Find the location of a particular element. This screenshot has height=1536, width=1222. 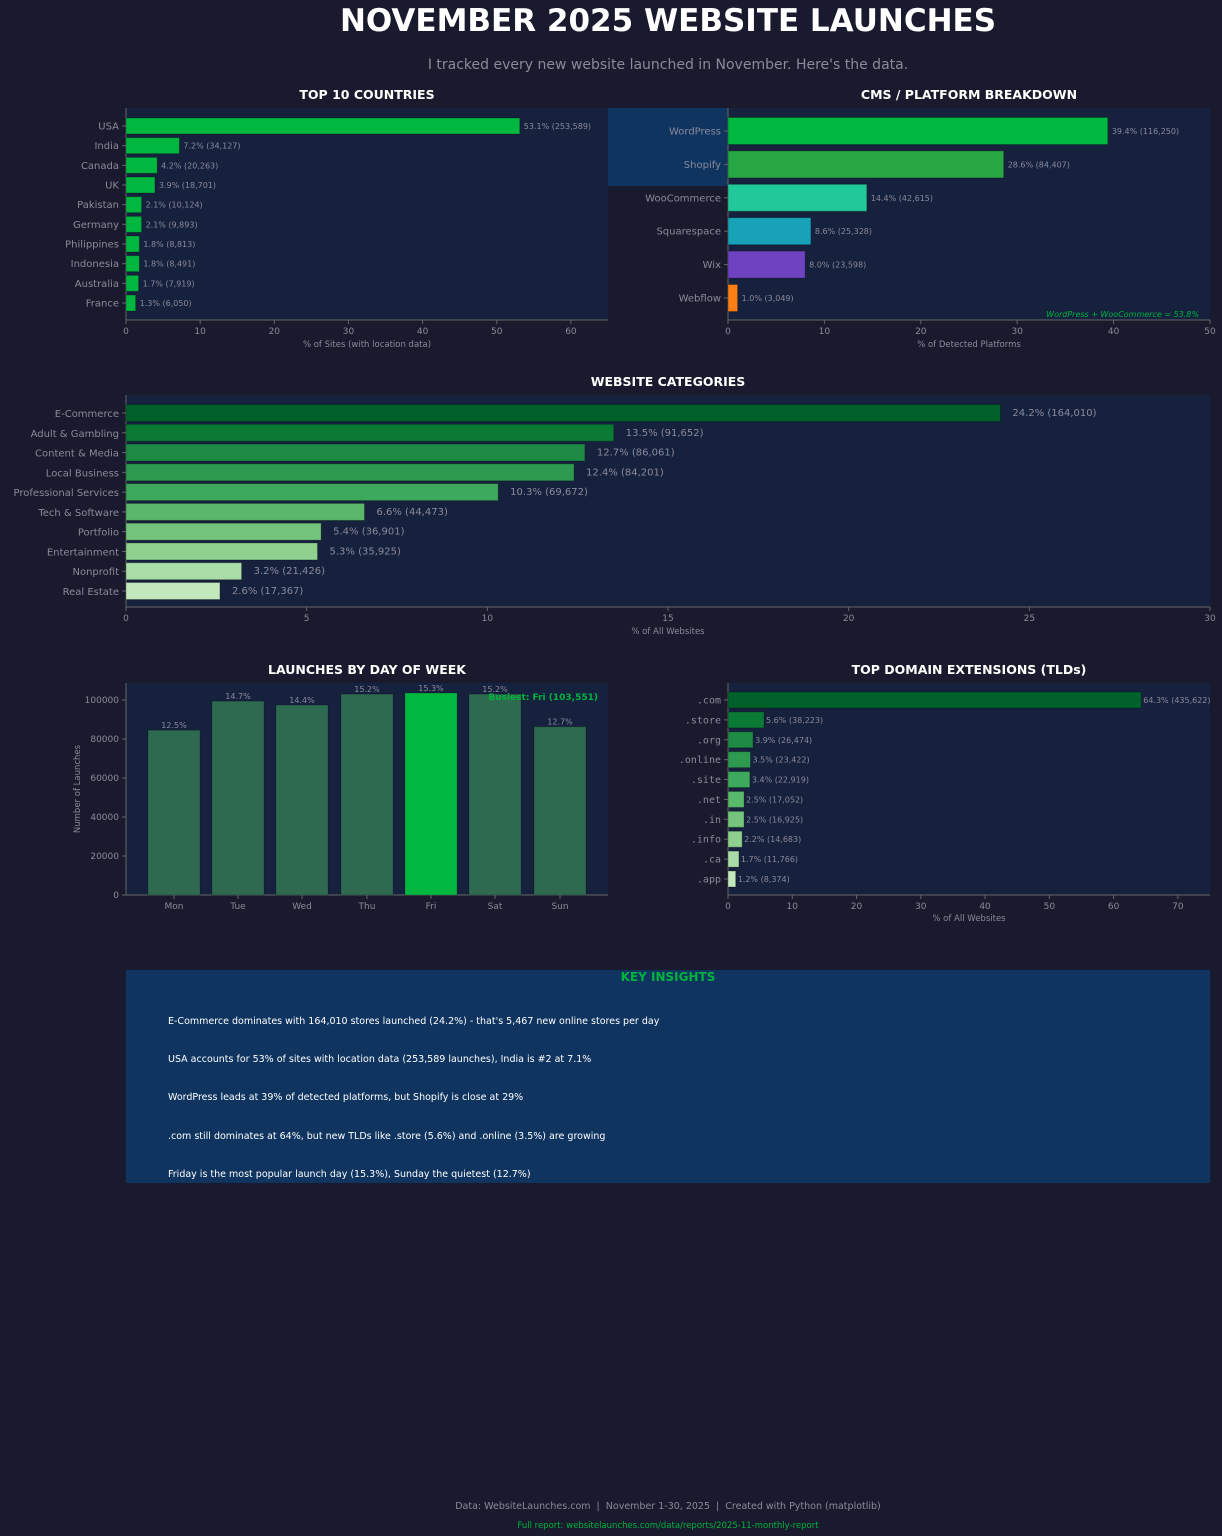

categories-x-tick-label: 20 is located at coordinates (849, 619).